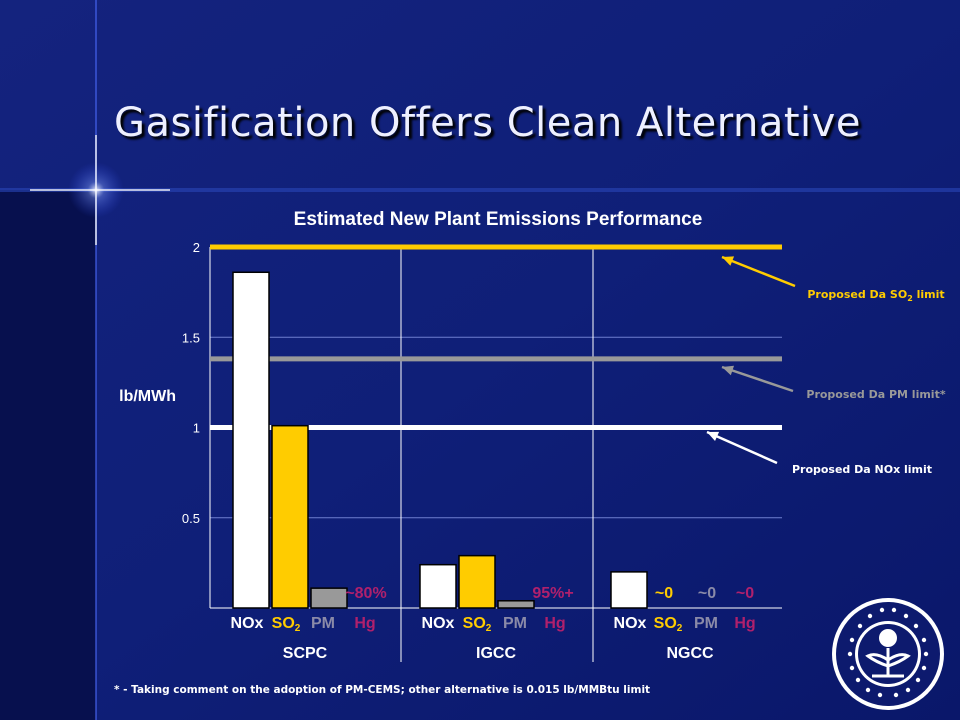 Image resolution: width=960 pixels, height=720 pixels. I want to click on epa-seal-icon, so click(888, 654).